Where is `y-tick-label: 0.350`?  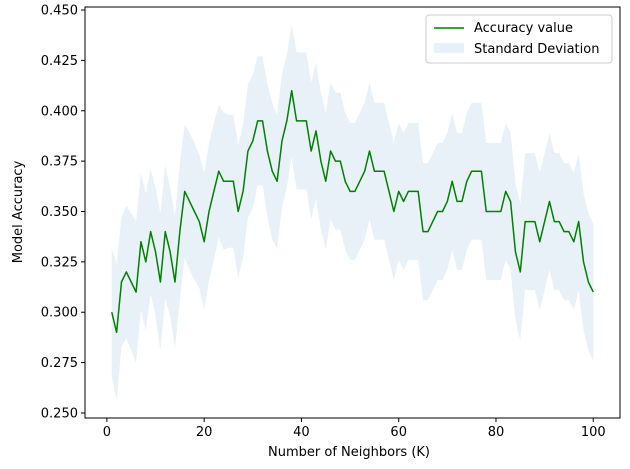
y-tick-label: 0.350 is located at coordinates (59, 212).